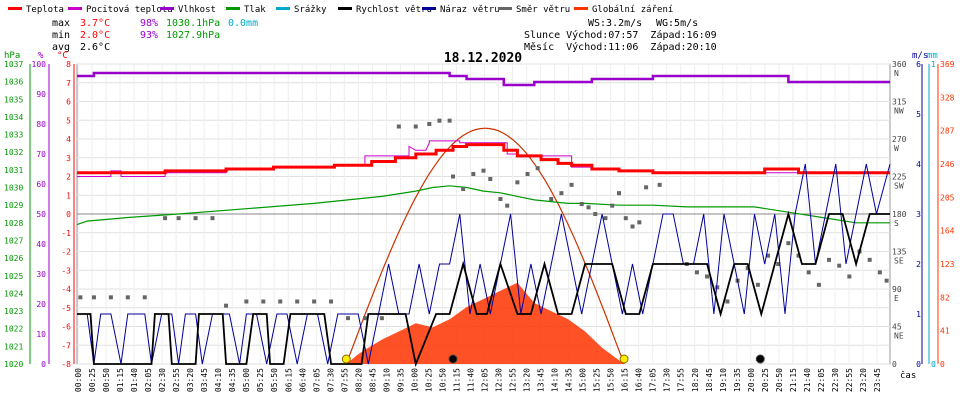 The width and height of the screenshot is (966, 400). I want to click on celsius-tick: 2, so click(68, 177).